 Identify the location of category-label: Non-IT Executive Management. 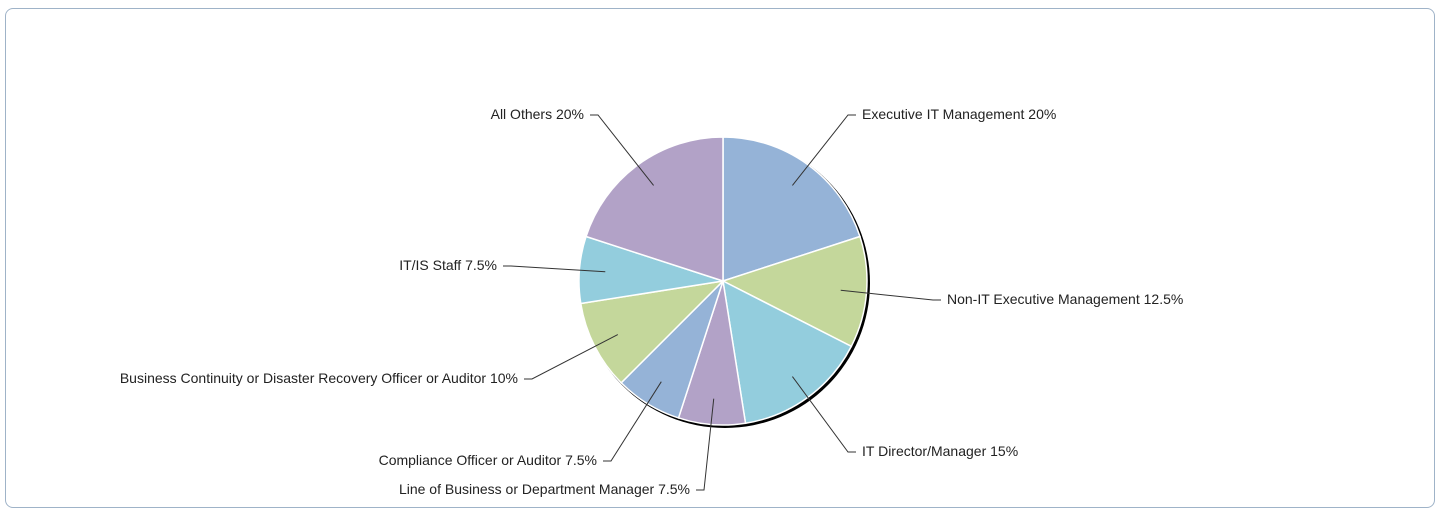
(1043, 299).